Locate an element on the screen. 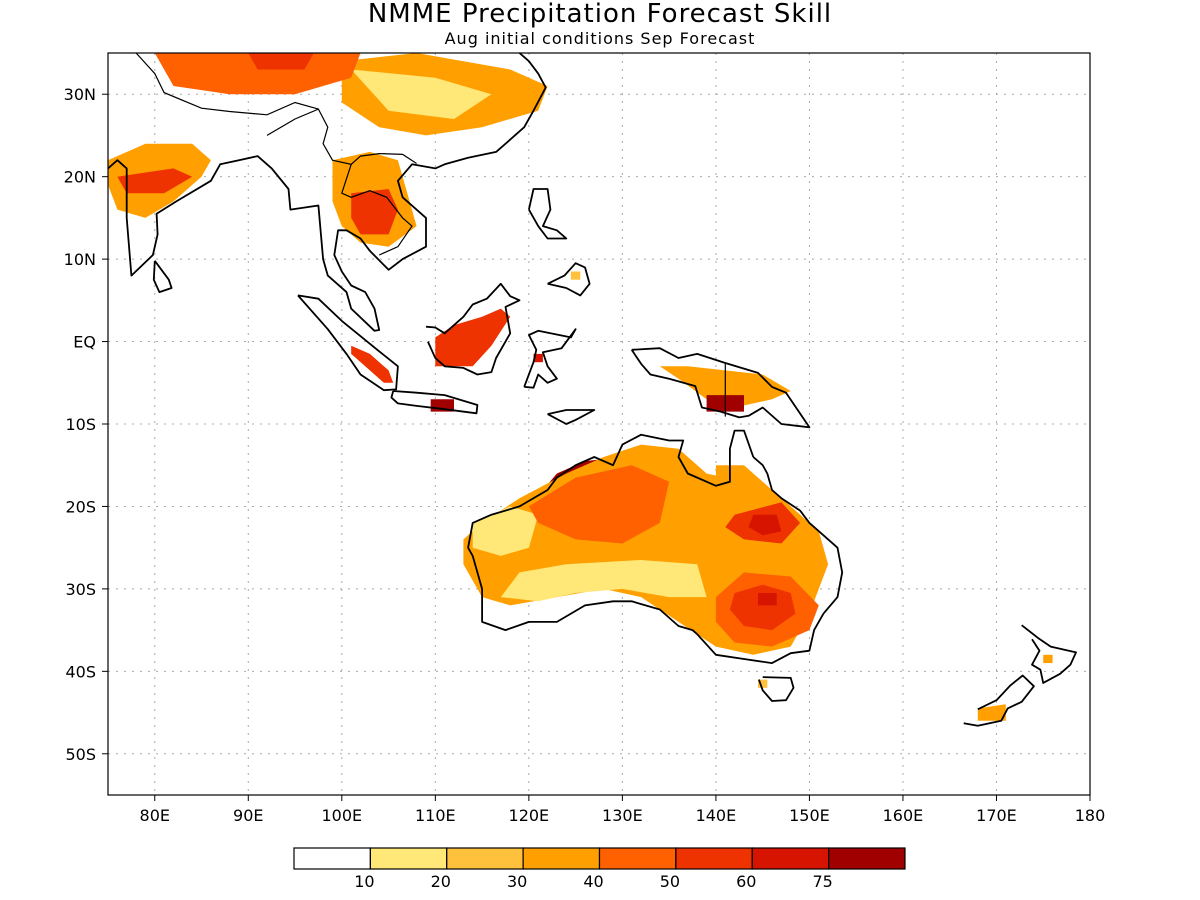 This screenshot has width=1200, height=900. map-subtitle: Aug initial conditions Sep Forecast is located at coordinates (600, 38).